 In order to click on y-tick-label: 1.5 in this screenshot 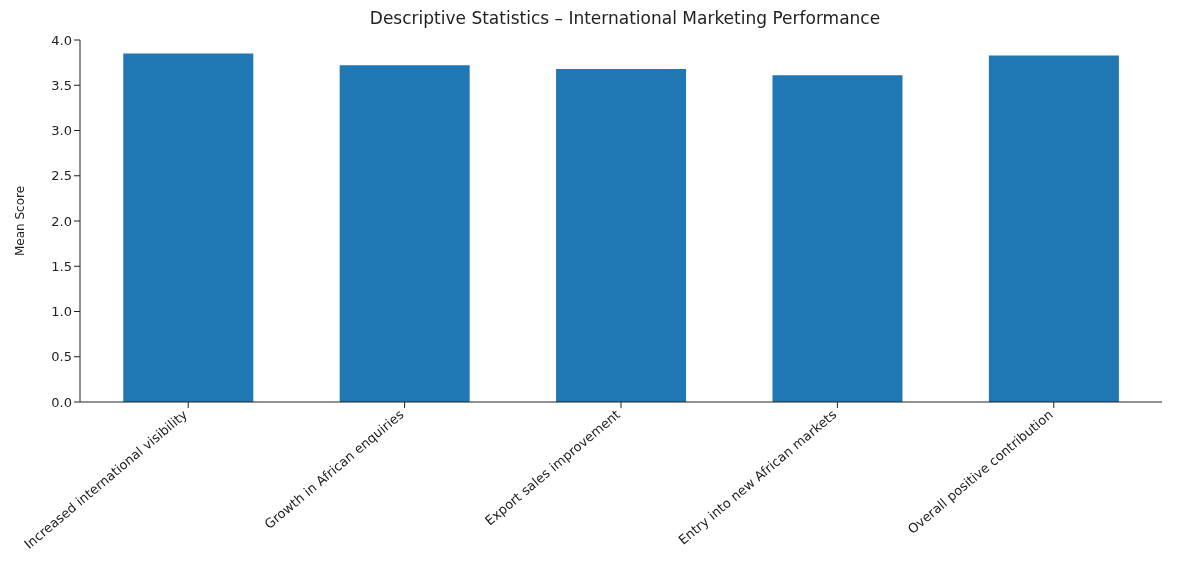, I will do `click(61, 266)`.